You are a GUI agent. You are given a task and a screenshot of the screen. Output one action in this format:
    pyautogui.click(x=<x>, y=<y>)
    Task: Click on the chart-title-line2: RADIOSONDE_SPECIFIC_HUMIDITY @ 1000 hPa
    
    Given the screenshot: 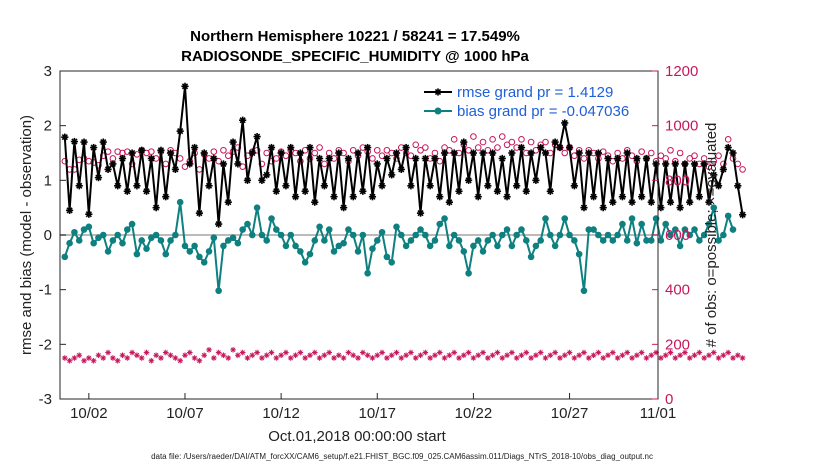 What is the action you would take?
    pyautogui.click(x=355, y=56)
    